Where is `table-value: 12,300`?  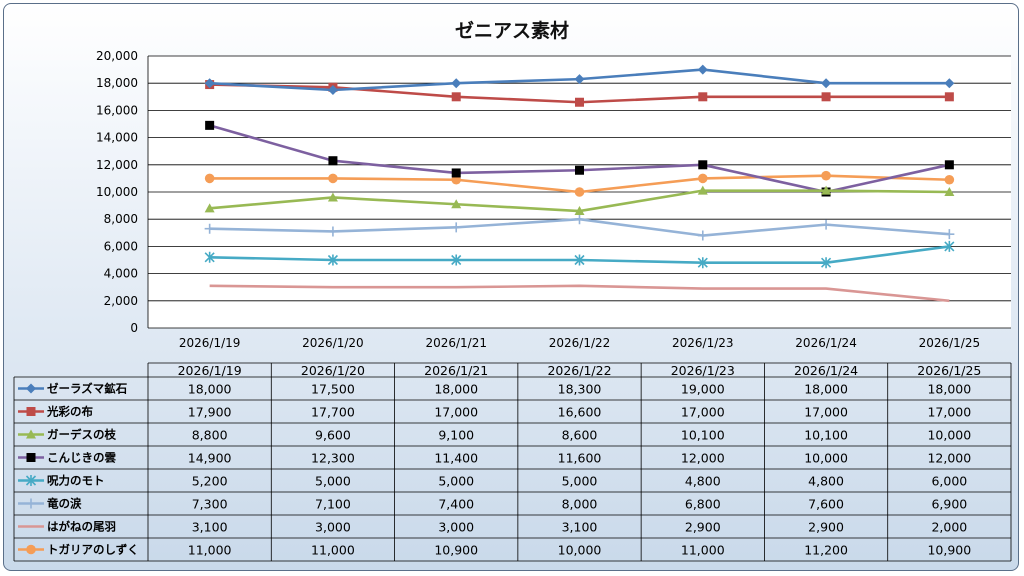 table-value: 12,300 is located at coordinates (333, 458).